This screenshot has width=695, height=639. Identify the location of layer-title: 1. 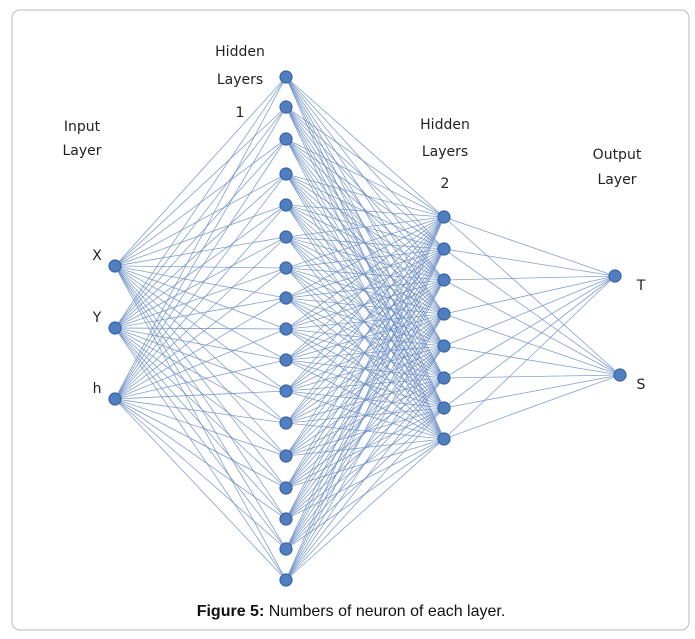
(240, 113).